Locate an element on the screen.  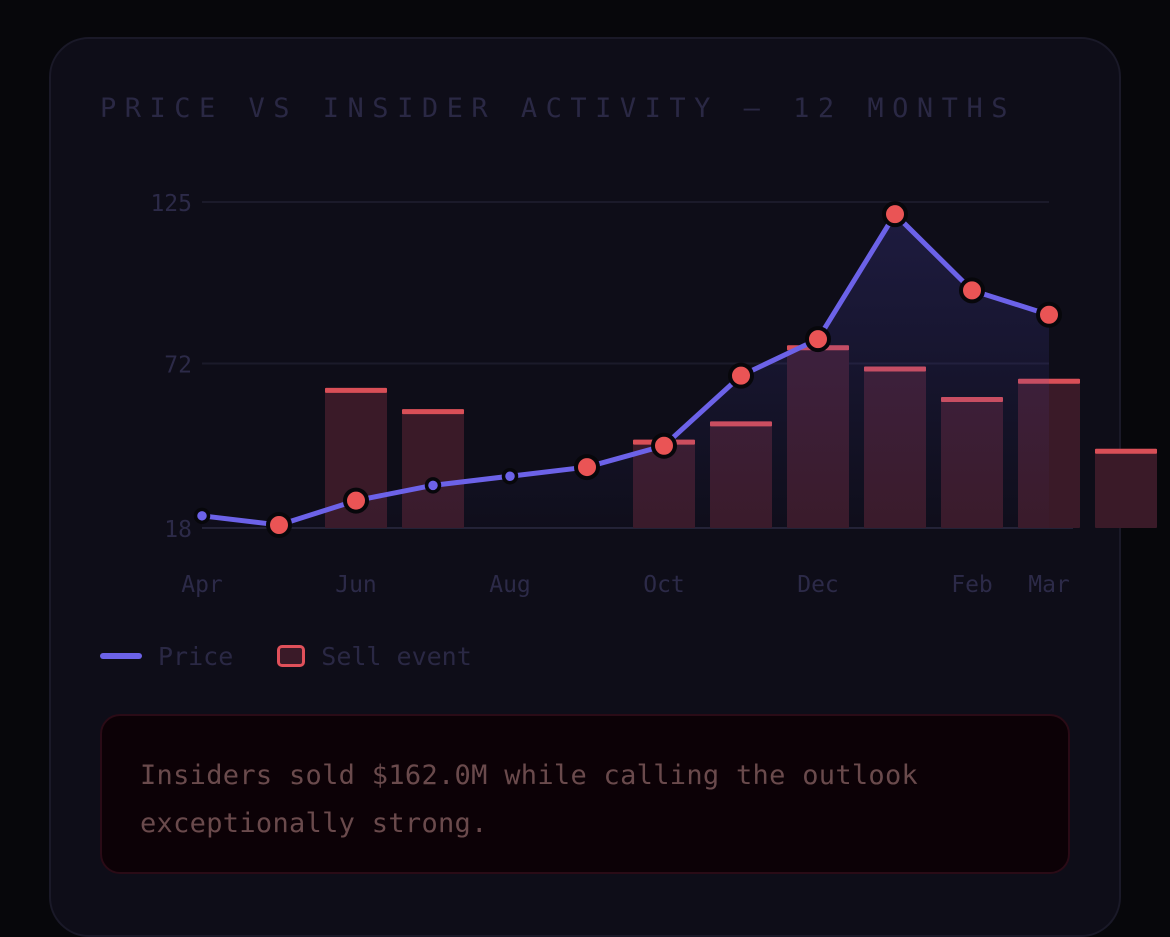
y-tick-label-72: 72 is located at coordinates (178, 365).